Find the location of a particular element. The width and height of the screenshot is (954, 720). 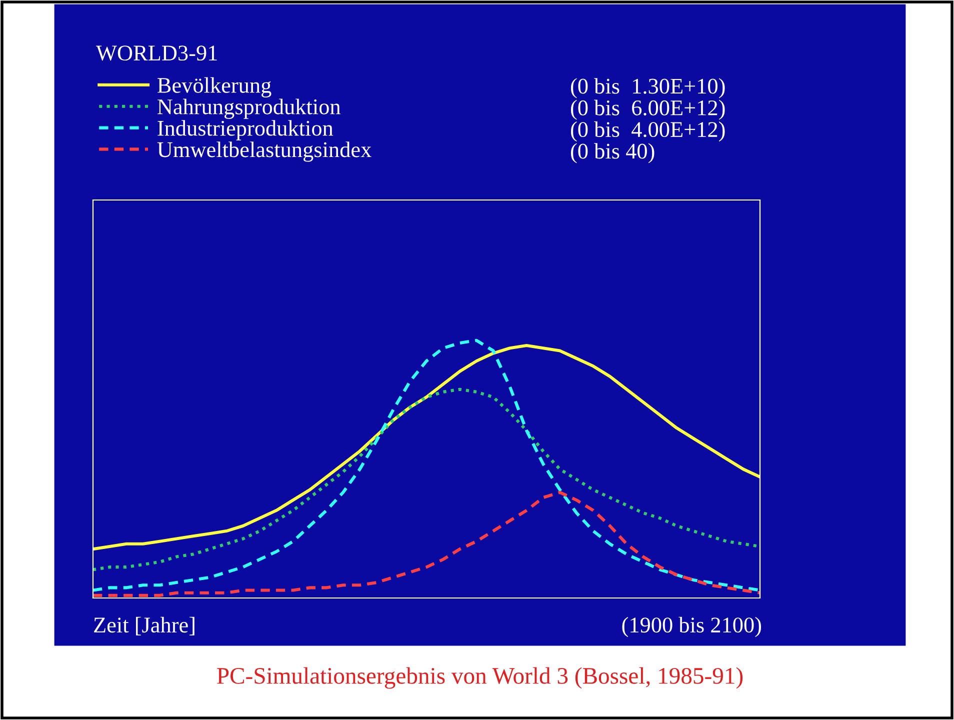

x-axis-title: Zeit [Jahre] is located at coordinates (144, 626).